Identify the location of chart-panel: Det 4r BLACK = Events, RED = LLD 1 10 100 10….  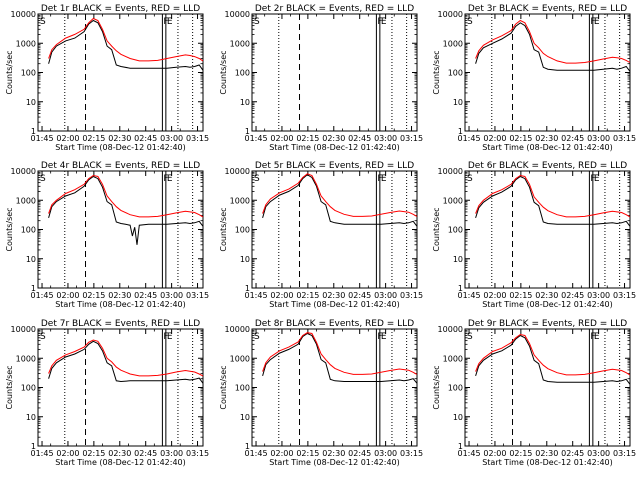
(107, 235).